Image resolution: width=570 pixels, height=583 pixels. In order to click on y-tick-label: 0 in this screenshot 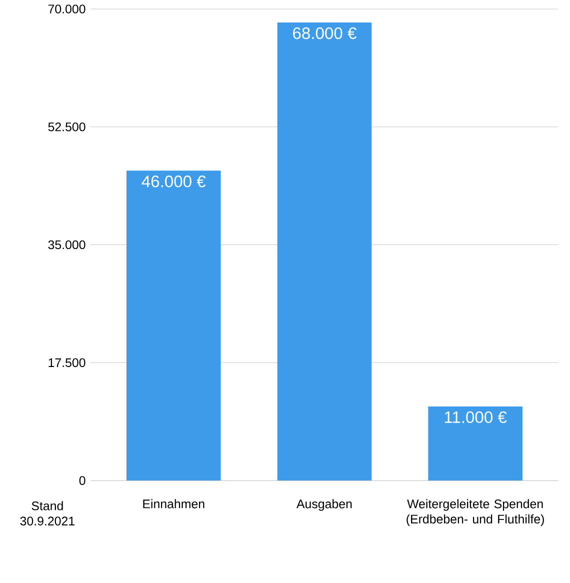, I will do `click(82, 480)`.